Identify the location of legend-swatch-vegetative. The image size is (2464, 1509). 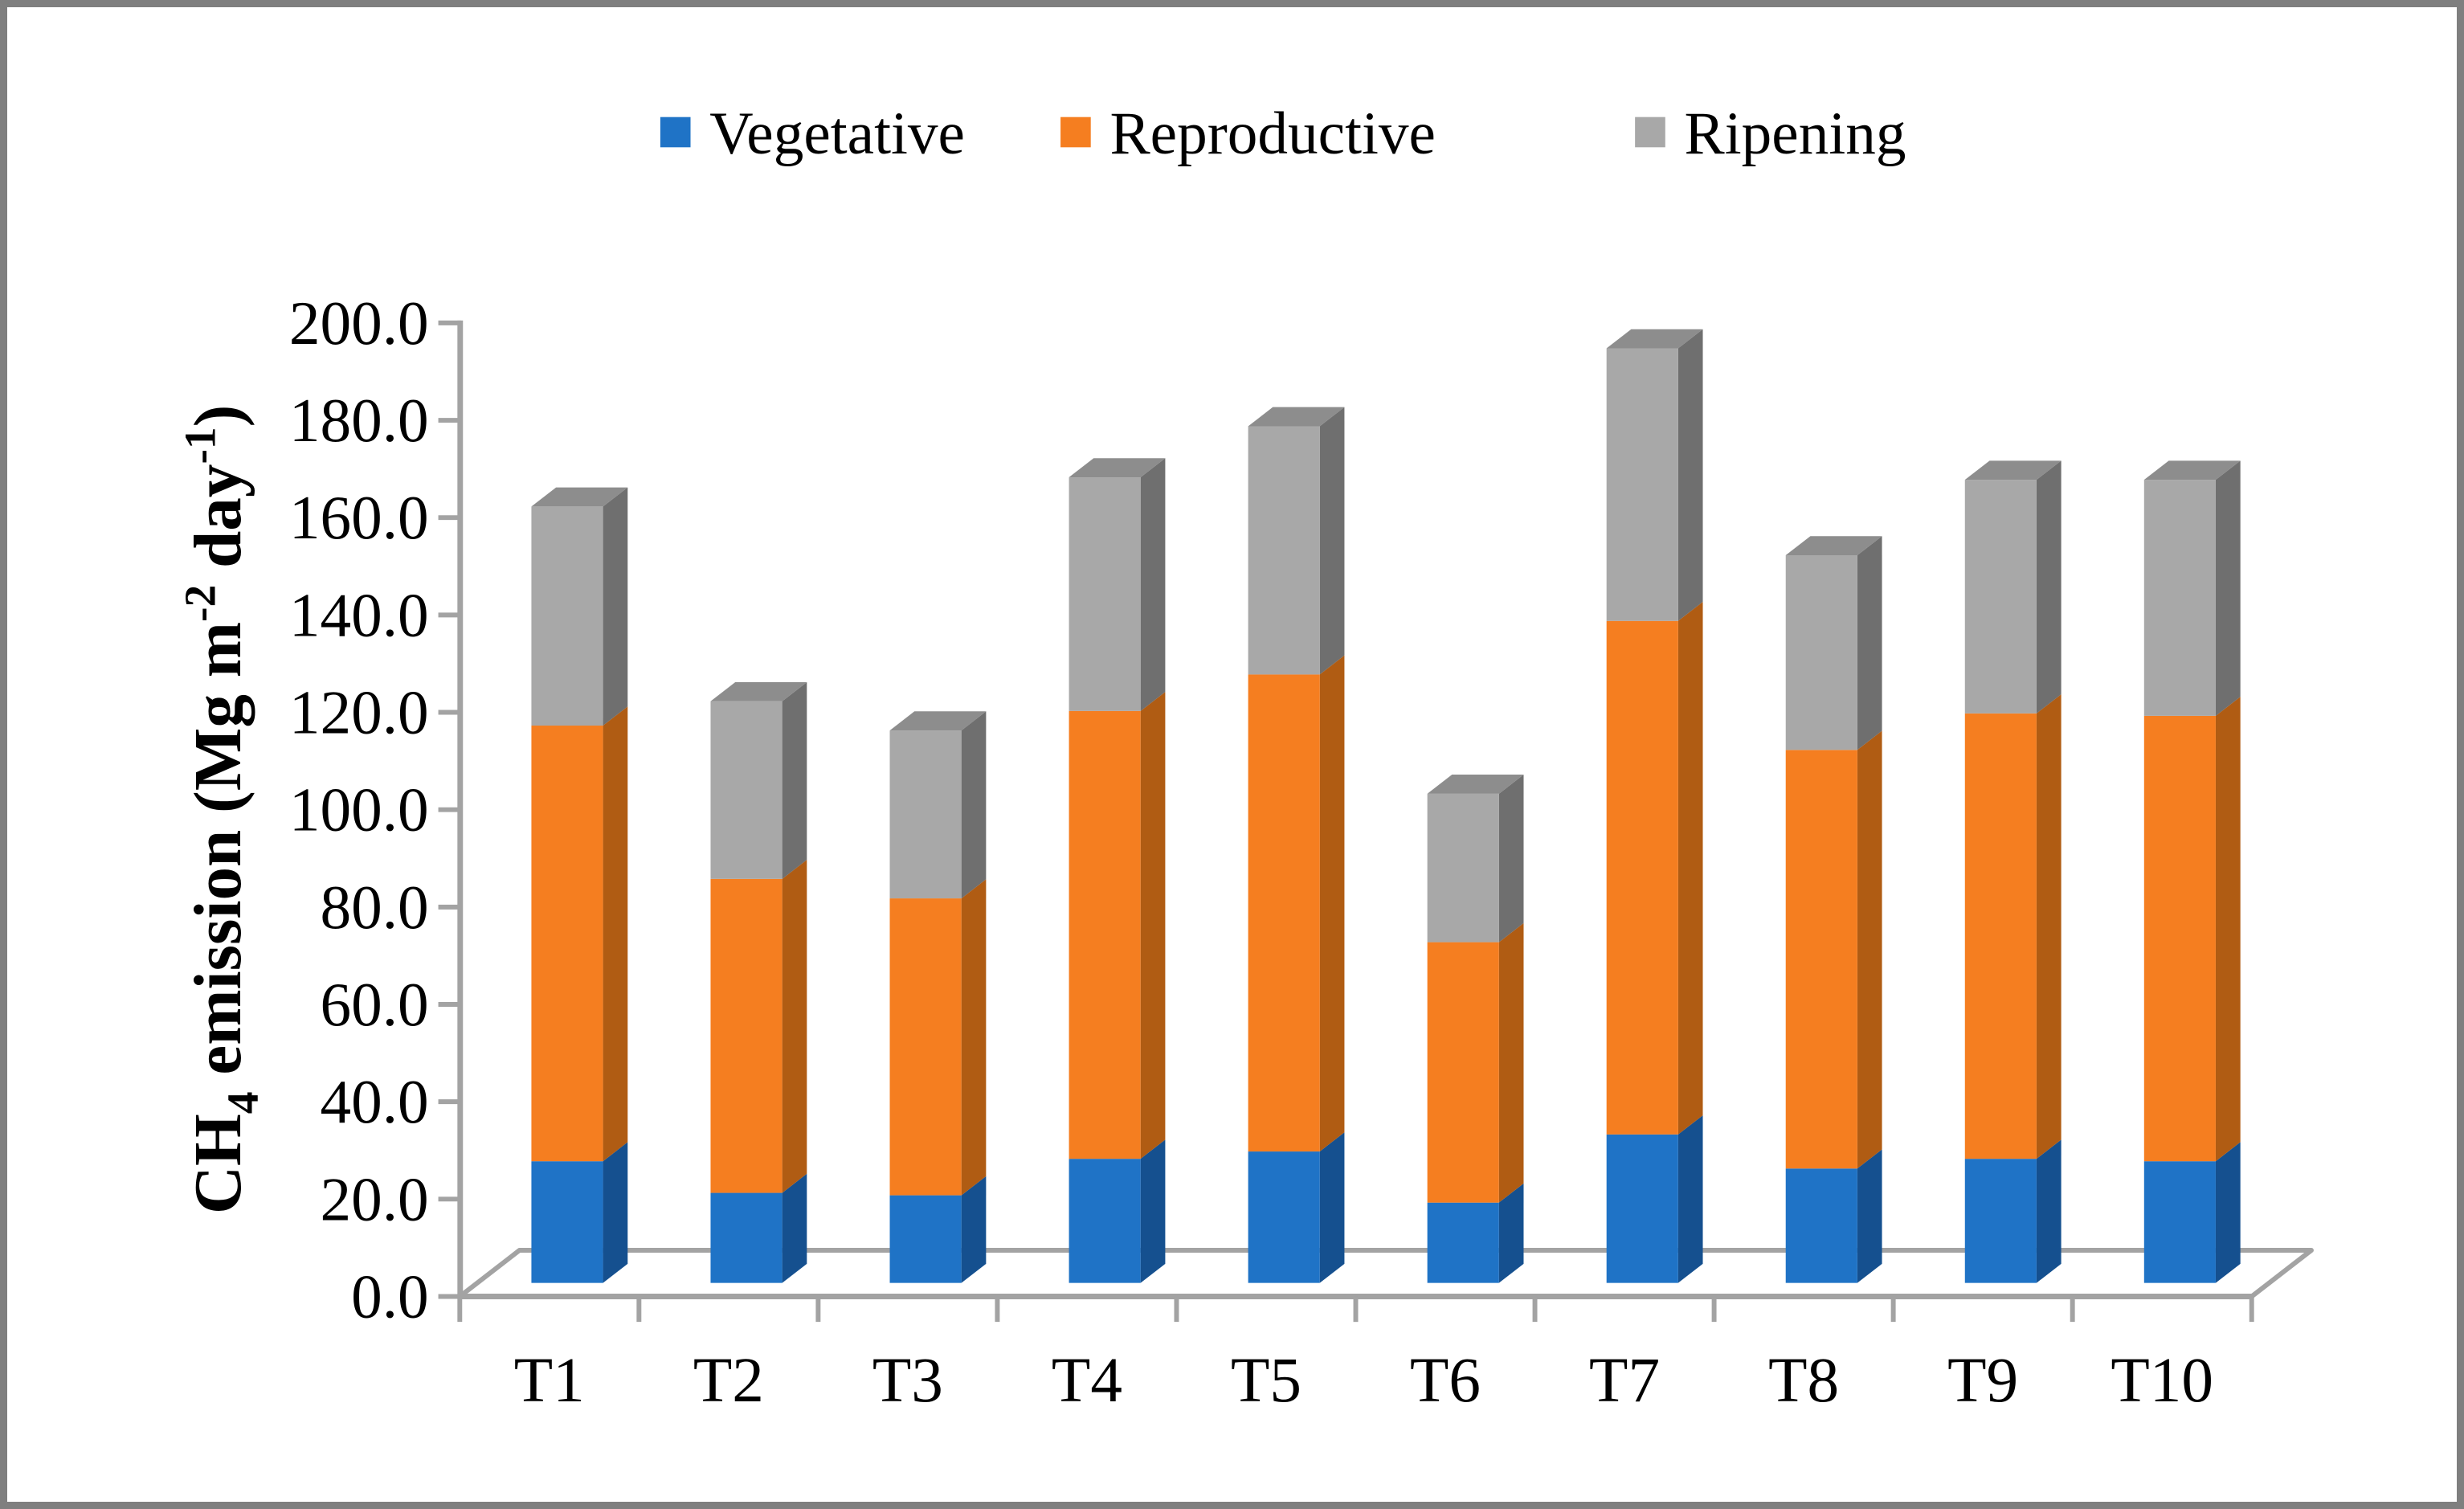
(675, 132).